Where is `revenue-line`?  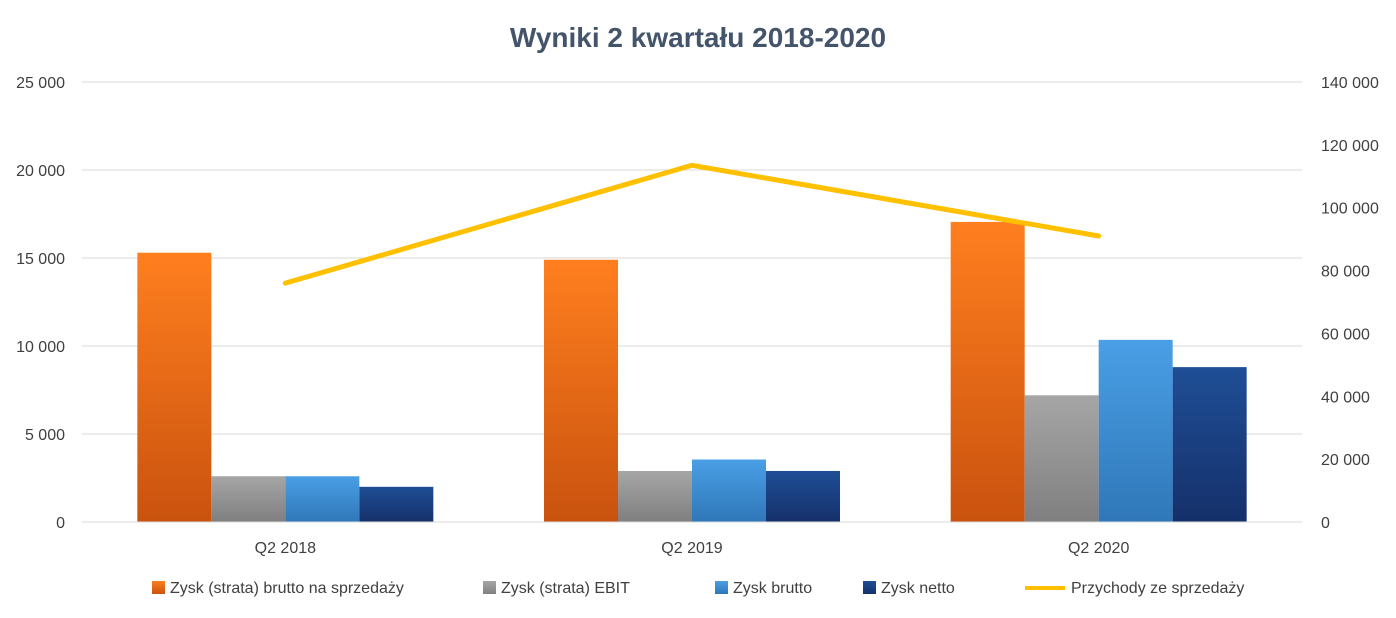 revenue-line is located at coordinates (692, 224).